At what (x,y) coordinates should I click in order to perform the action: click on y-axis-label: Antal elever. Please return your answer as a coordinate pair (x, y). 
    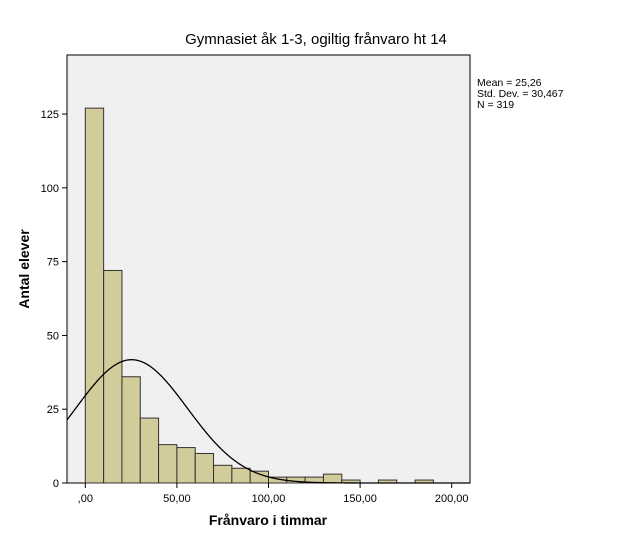
    Looking at the image, I should click on (24, 269).